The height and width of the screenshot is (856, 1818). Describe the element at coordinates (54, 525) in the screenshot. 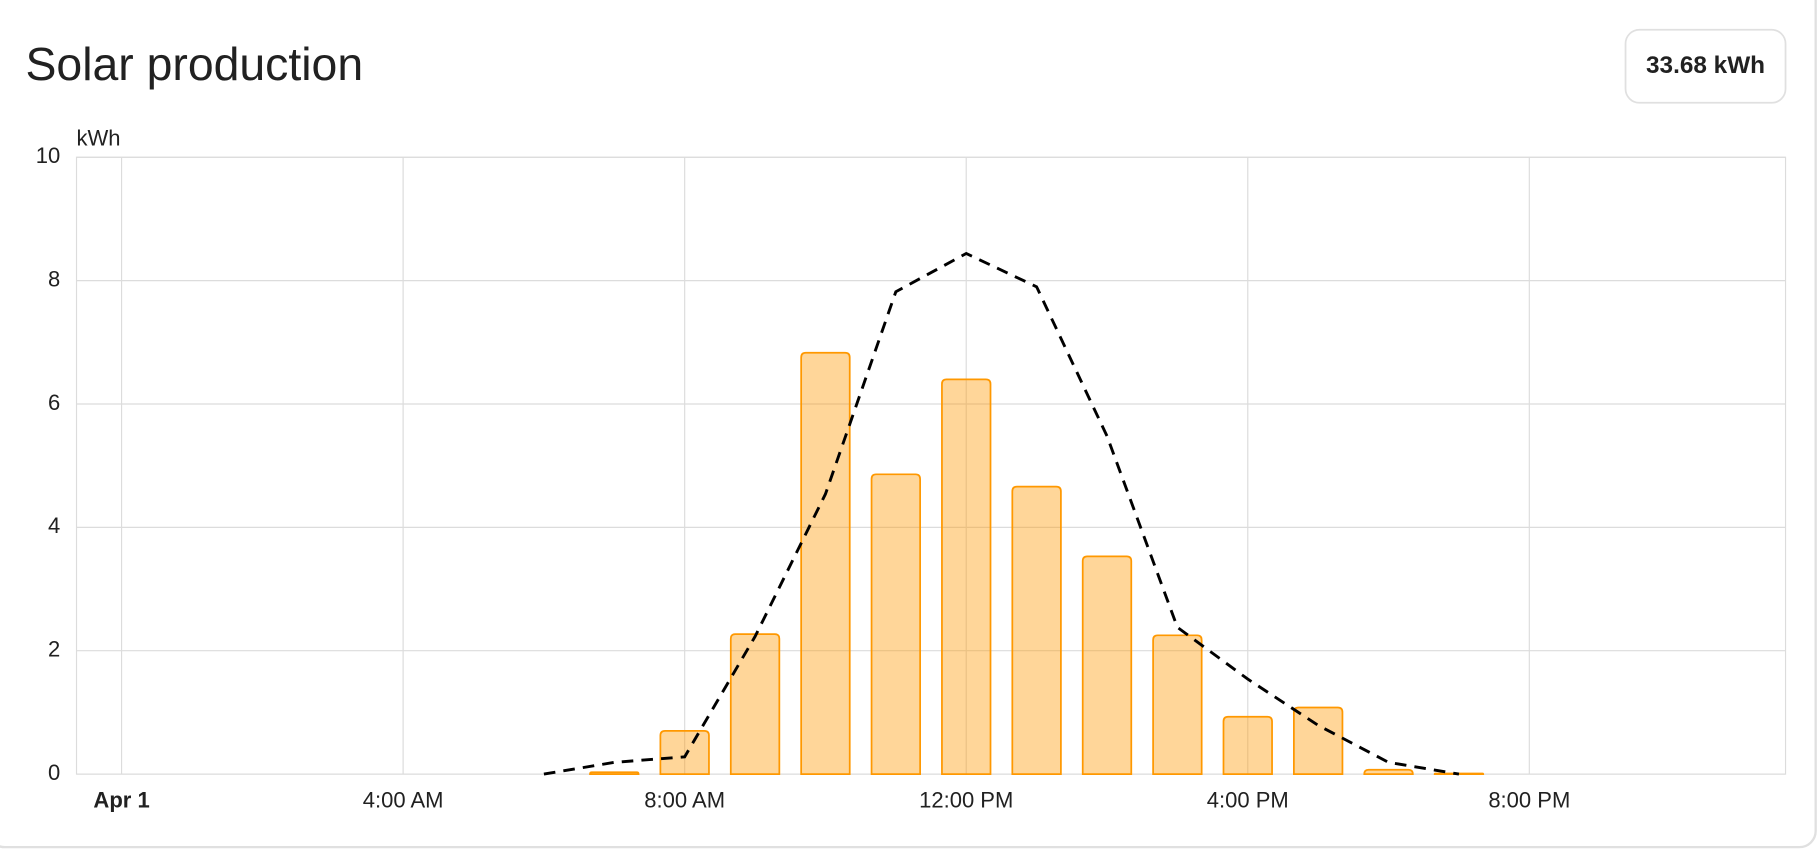

I see `y-tick-label: 4` at that location.